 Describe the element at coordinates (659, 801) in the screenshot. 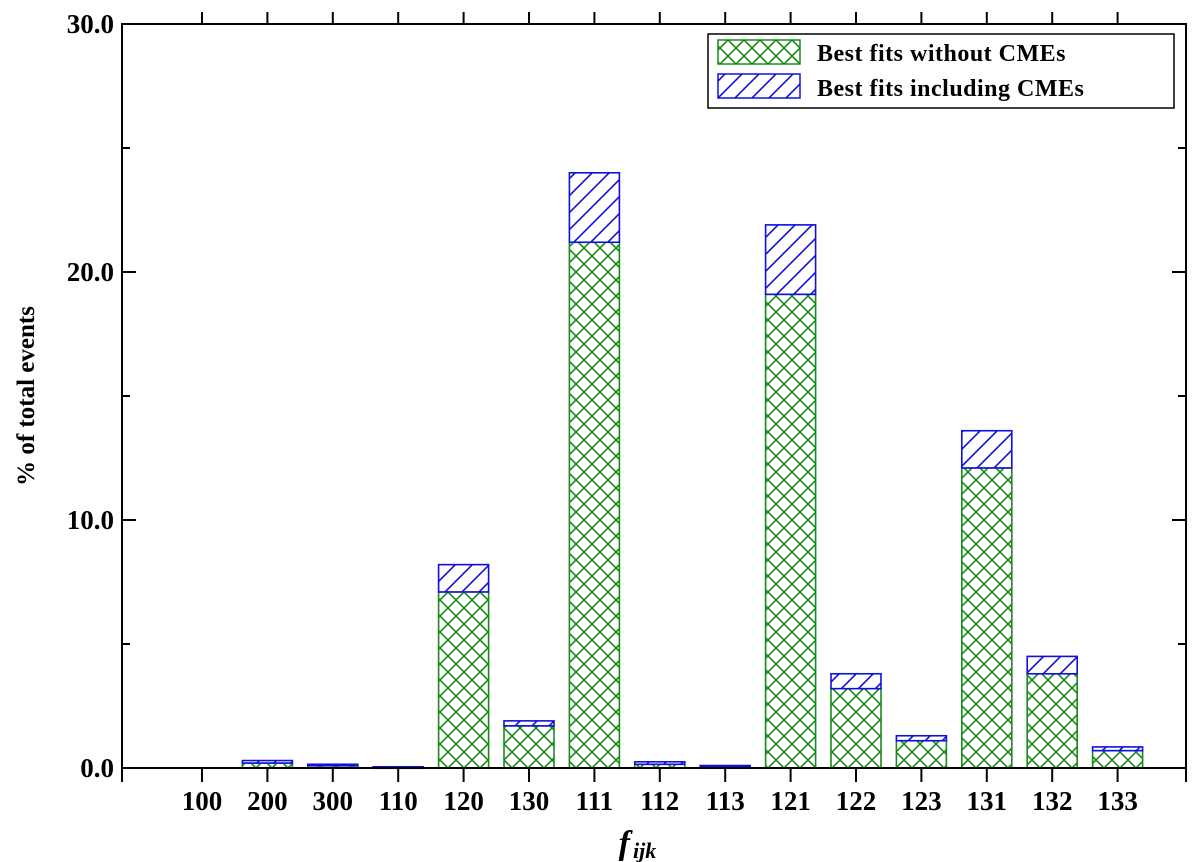

I see `x-tick-label: 112` at that location.